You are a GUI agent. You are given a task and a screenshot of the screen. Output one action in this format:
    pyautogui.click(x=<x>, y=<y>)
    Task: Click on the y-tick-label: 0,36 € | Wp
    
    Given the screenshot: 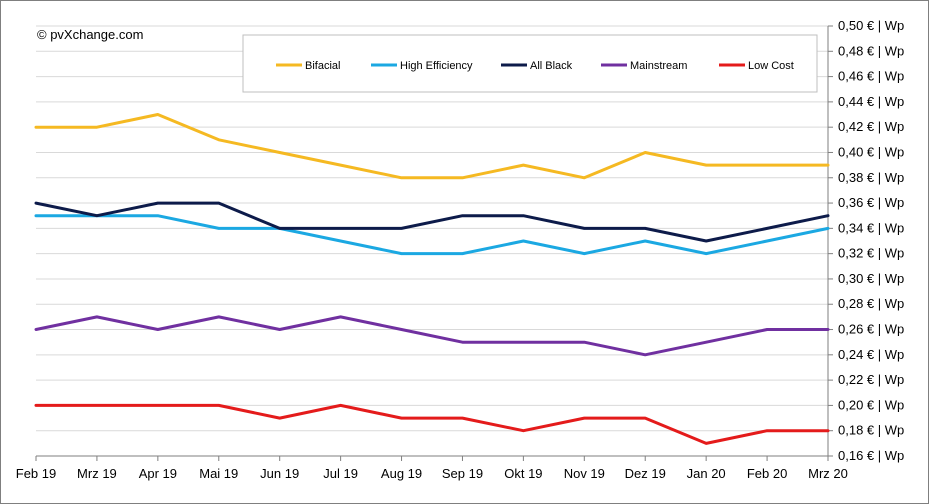 What is the action you would take?
    pyautogui.click(x=871, y=202)
    